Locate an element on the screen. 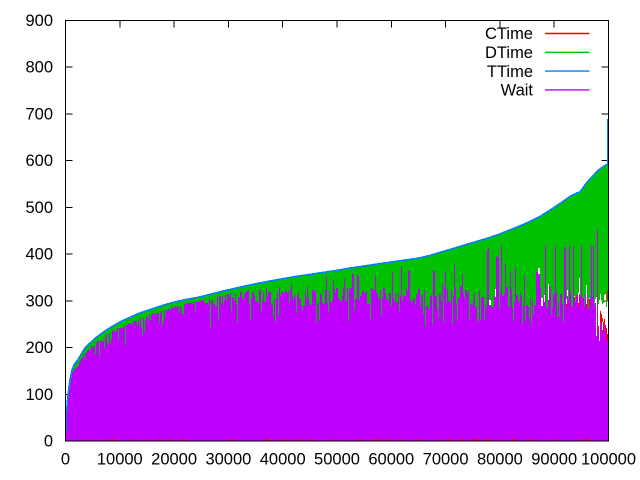  svg-text: 800 is located at coordinates (39, 68).